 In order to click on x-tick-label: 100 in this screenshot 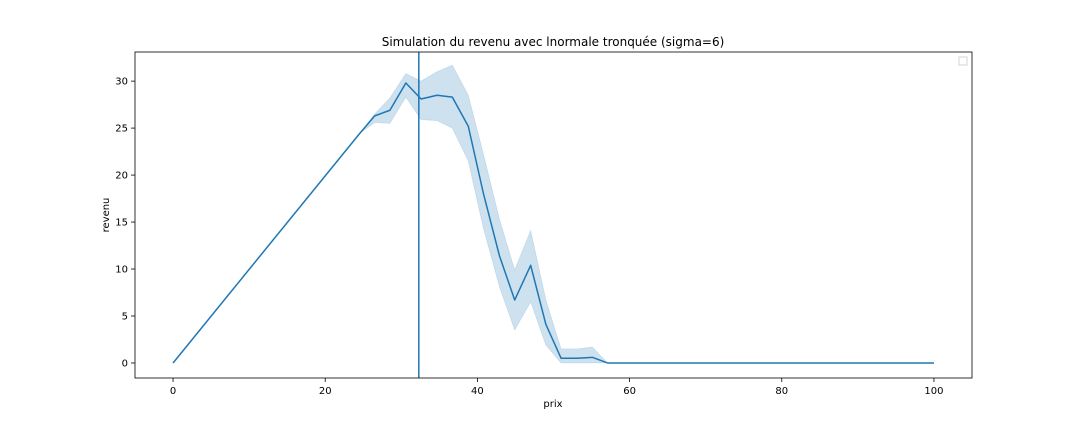, I will do `click(933, 391)`.